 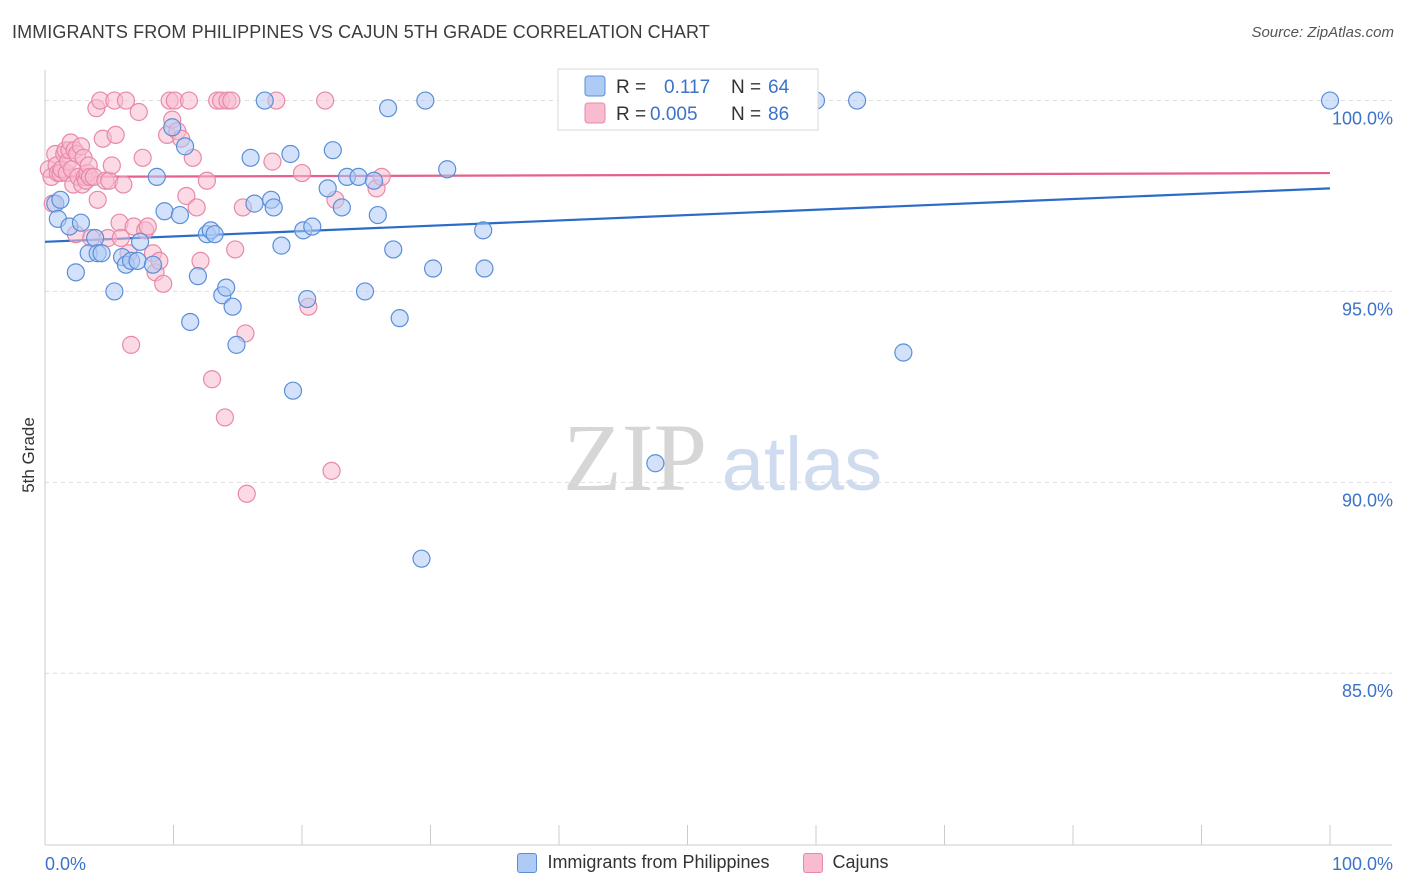 What do you see at coordinates (687, 87) in the screenshot?
I see `legend-r-value: 0.117` at bounding box center [687, 87].